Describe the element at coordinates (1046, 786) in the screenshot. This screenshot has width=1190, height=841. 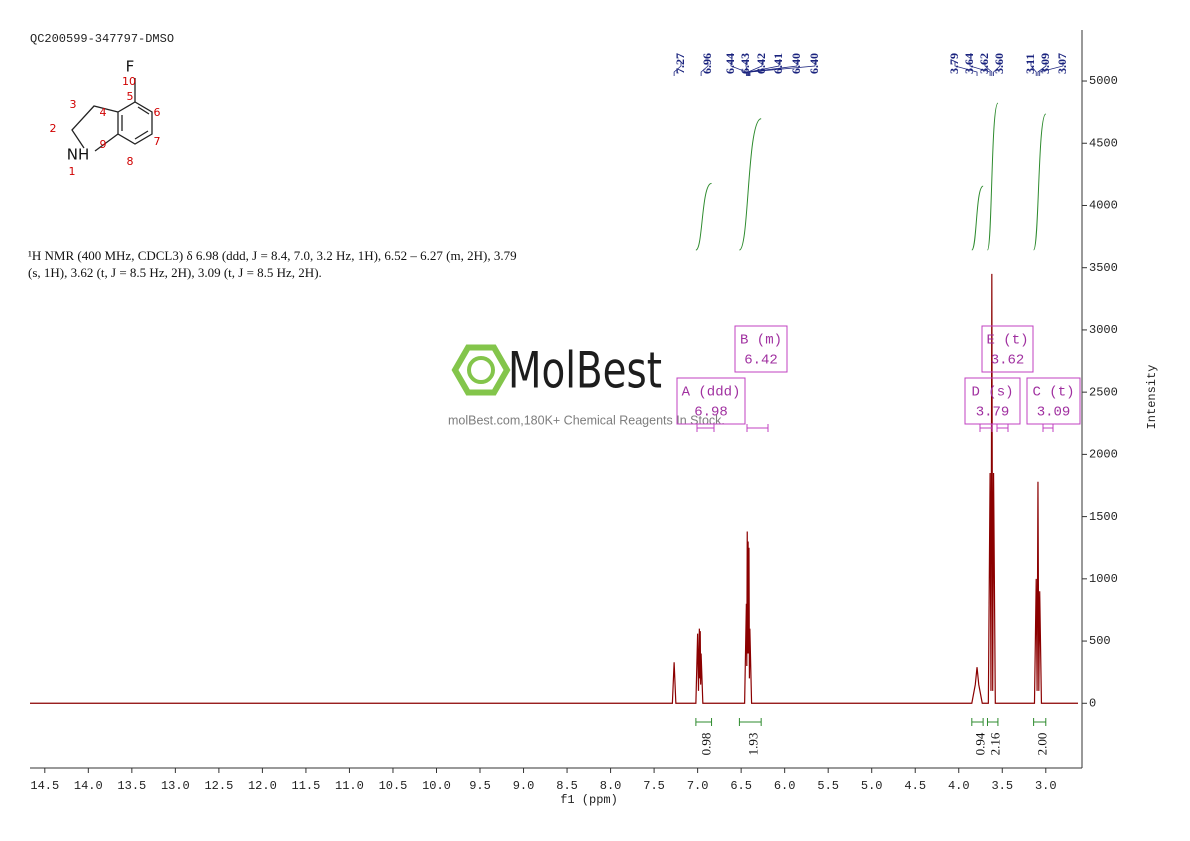
I see `x-tick-label: 3.0` at that location.